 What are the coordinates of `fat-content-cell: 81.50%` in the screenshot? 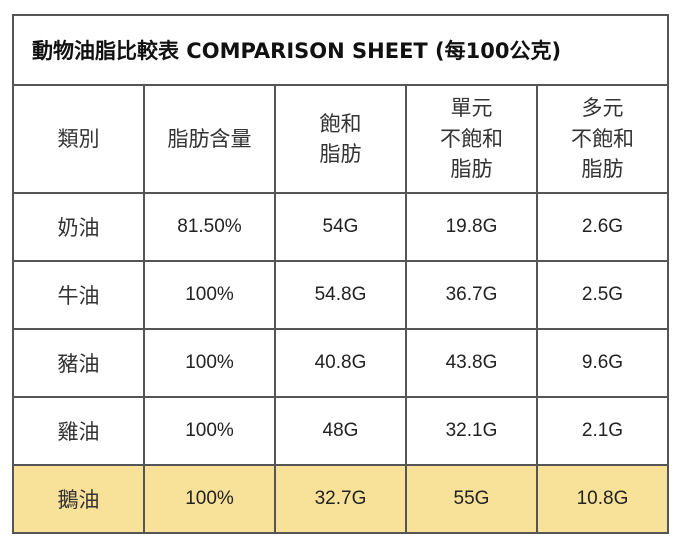 It's located at (209, 227).